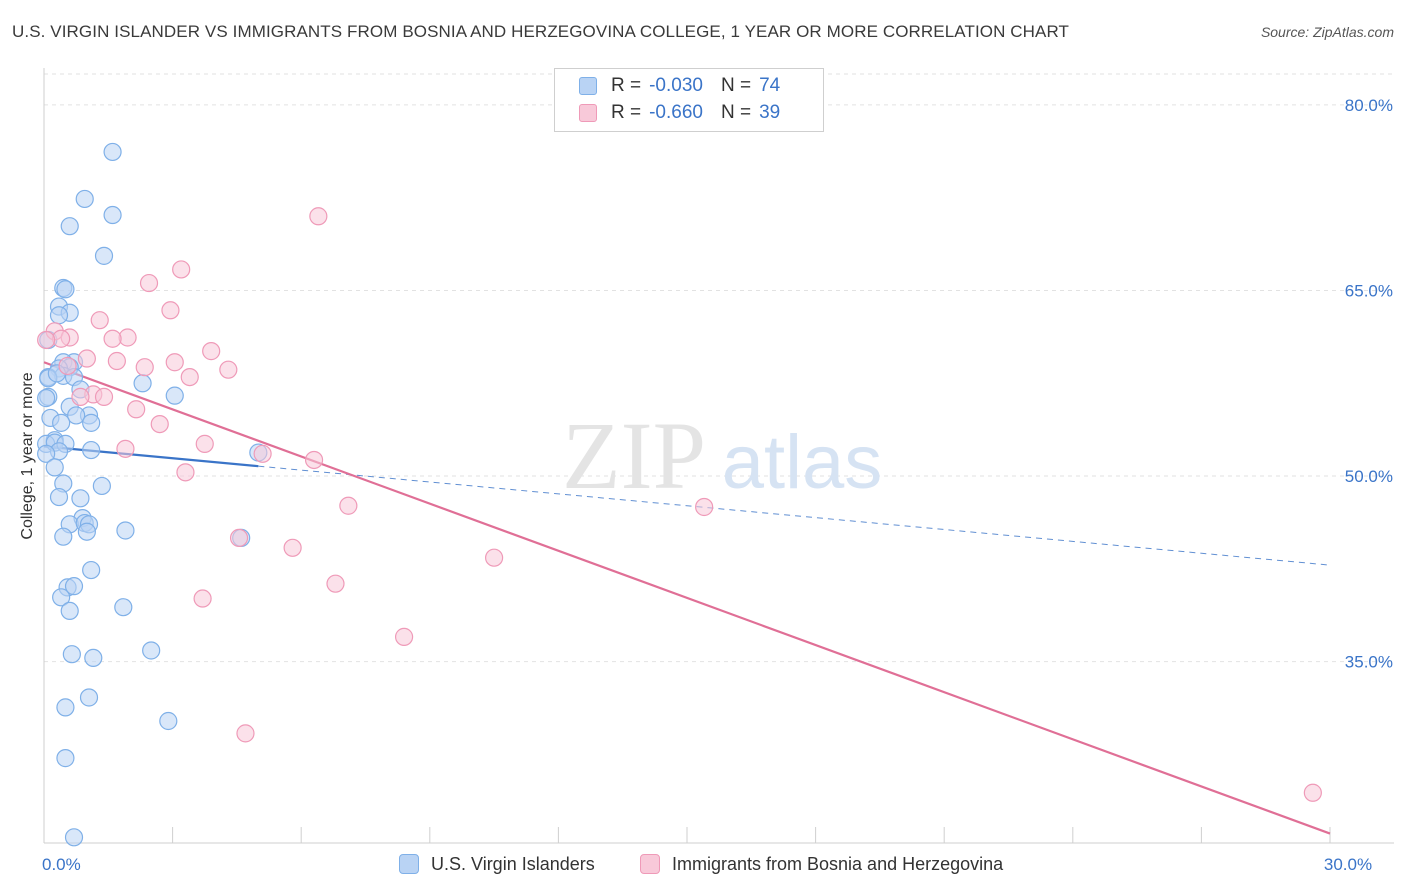 This screenshot has height=892, width=1406. Describe the element at coordinates (676, 85) in the screenshot. I see `legend-r-value: -0.030` at that location.